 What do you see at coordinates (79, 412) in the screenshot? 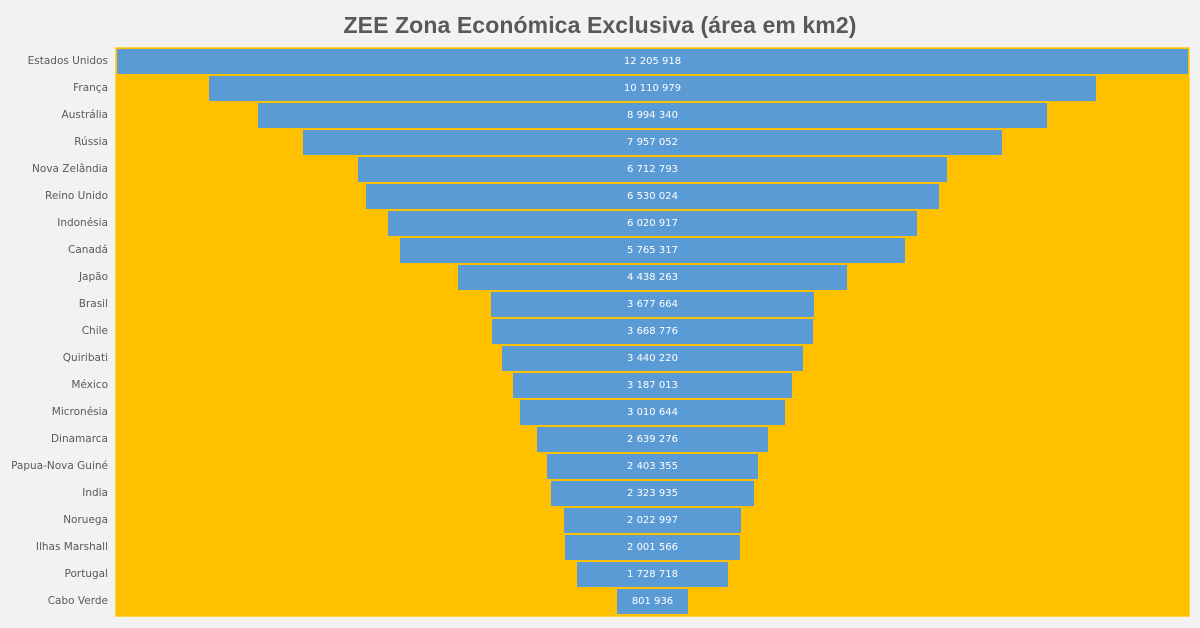
I see `category-label: Micronésia` at bounding box center [79, 412].